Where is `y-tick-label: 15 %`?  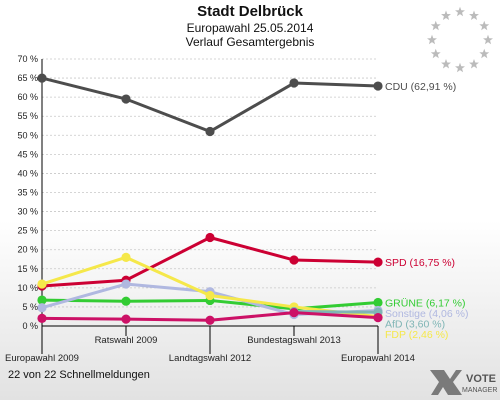 y-tick-label: 15 % is located at coordinates (27, 269).